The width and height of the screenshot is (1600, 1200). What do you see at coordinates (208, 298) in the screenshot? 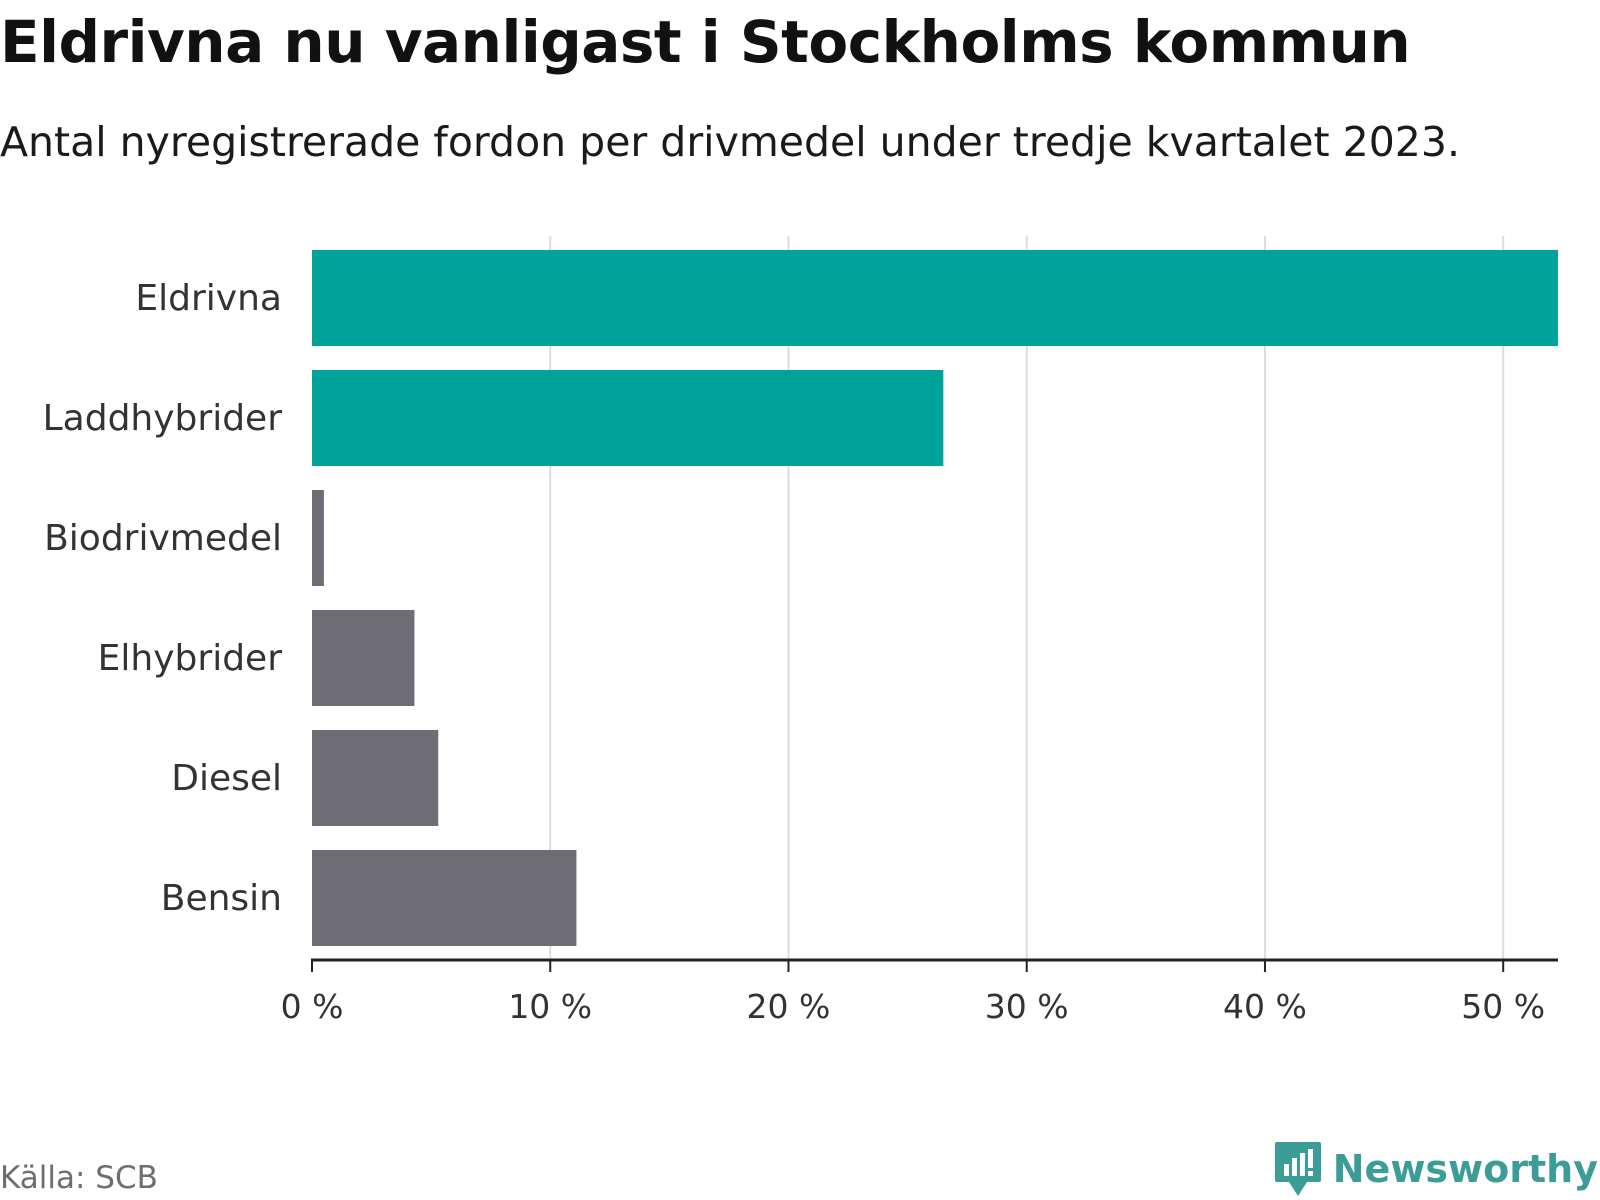
I see `category-label: Eldrivna` at bounding box center [208, 298].